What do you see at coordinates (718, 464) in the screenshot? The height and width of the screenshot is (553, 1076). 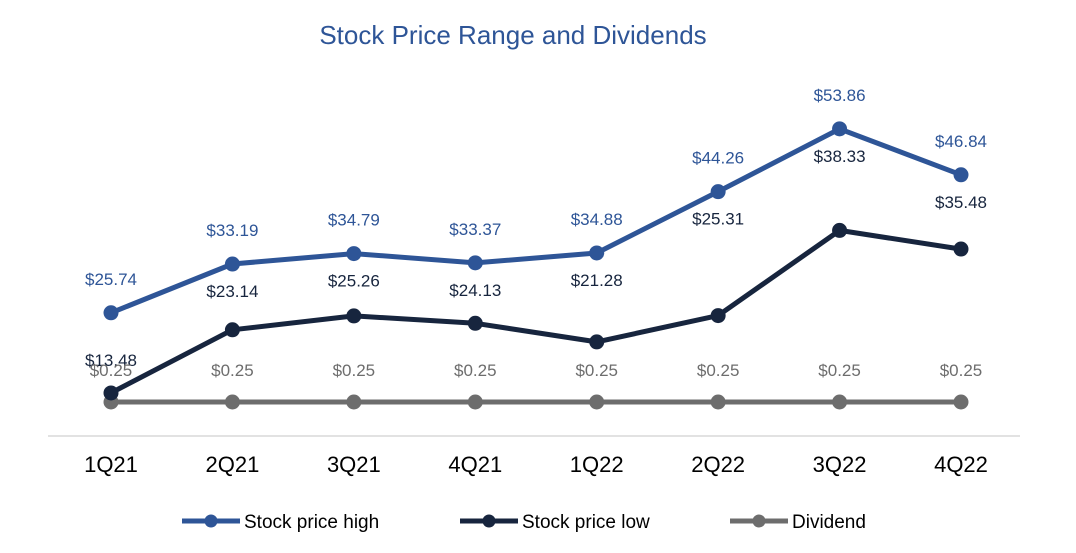 I see `x-tick-label: 2Q22` at bounding box center [718, 464].